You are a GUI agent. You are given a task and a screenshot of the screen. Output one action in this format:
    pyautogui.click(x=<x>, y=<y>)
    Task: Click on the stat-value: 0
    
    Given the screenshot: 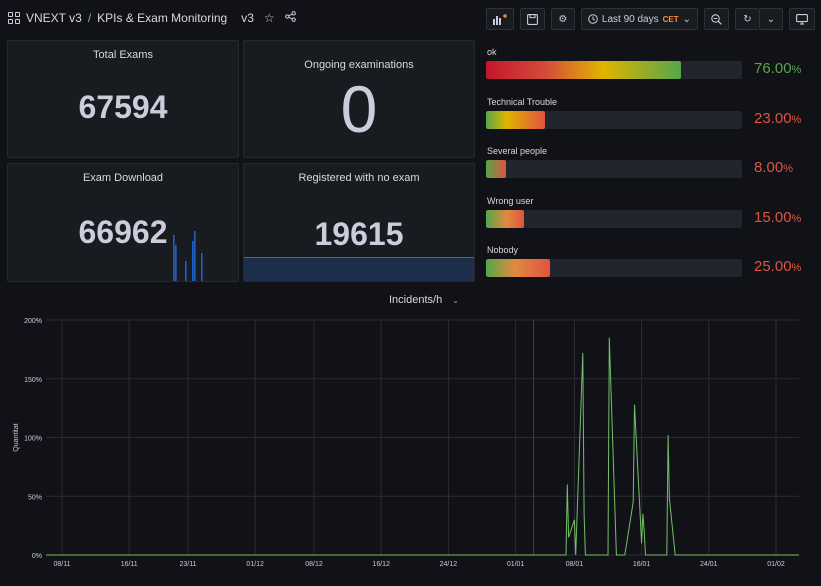 What is the action you would take?
    pyautogui.click(x=359, y=109)
    